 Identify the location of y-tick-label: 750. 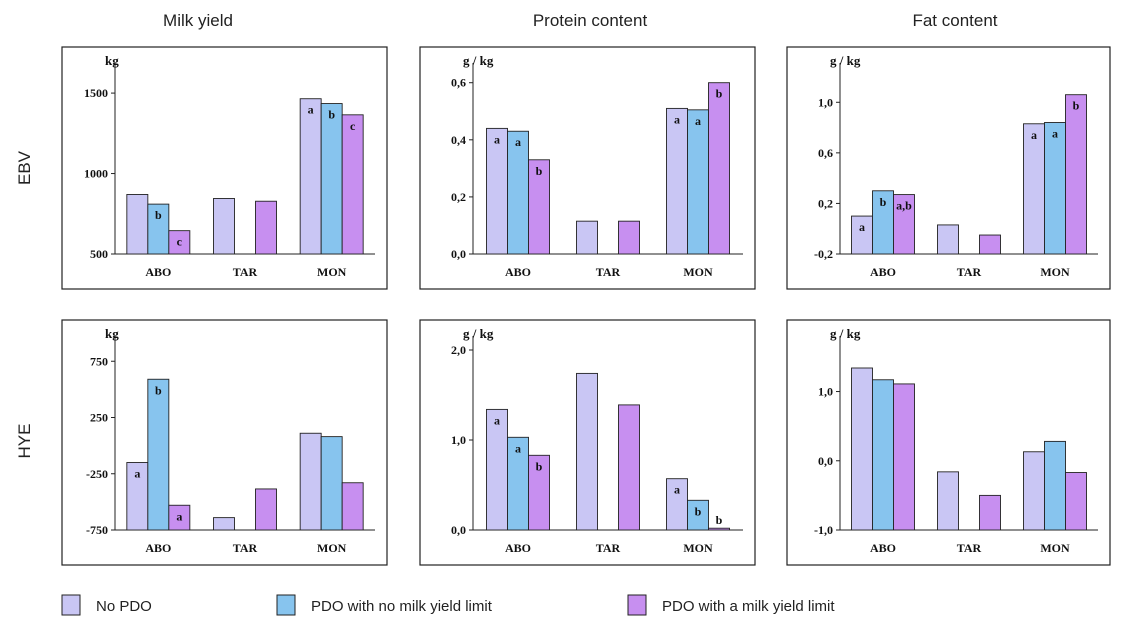
(99, 361).